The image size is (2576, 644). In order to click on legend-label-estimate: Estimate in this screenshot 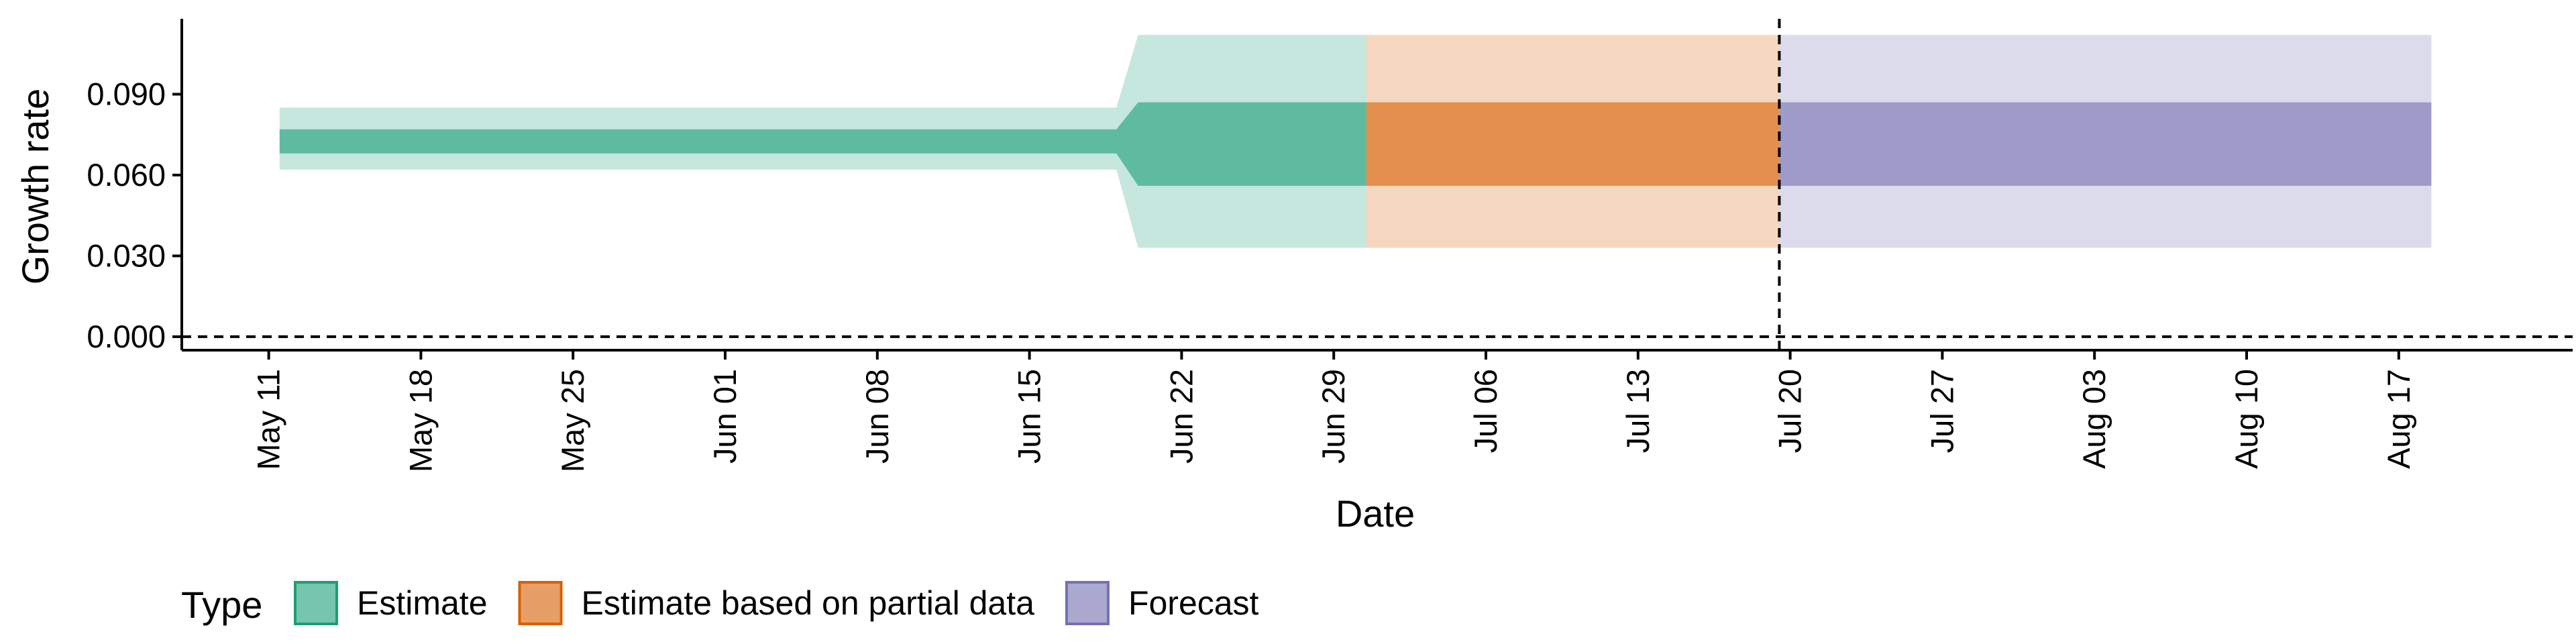, I will do `click(422, 603)`.